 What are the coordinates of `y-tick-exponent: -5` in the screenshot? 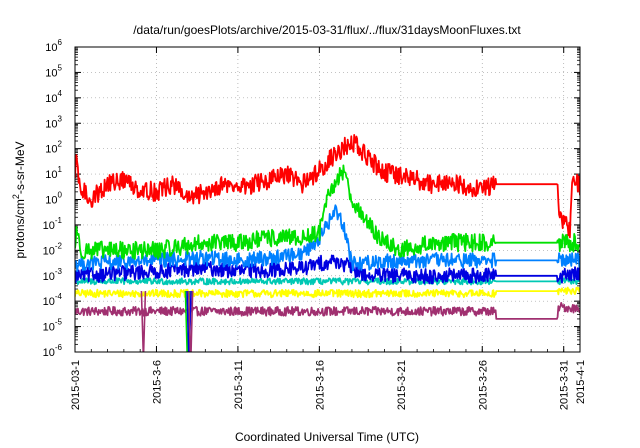 It's located at (59, 322).